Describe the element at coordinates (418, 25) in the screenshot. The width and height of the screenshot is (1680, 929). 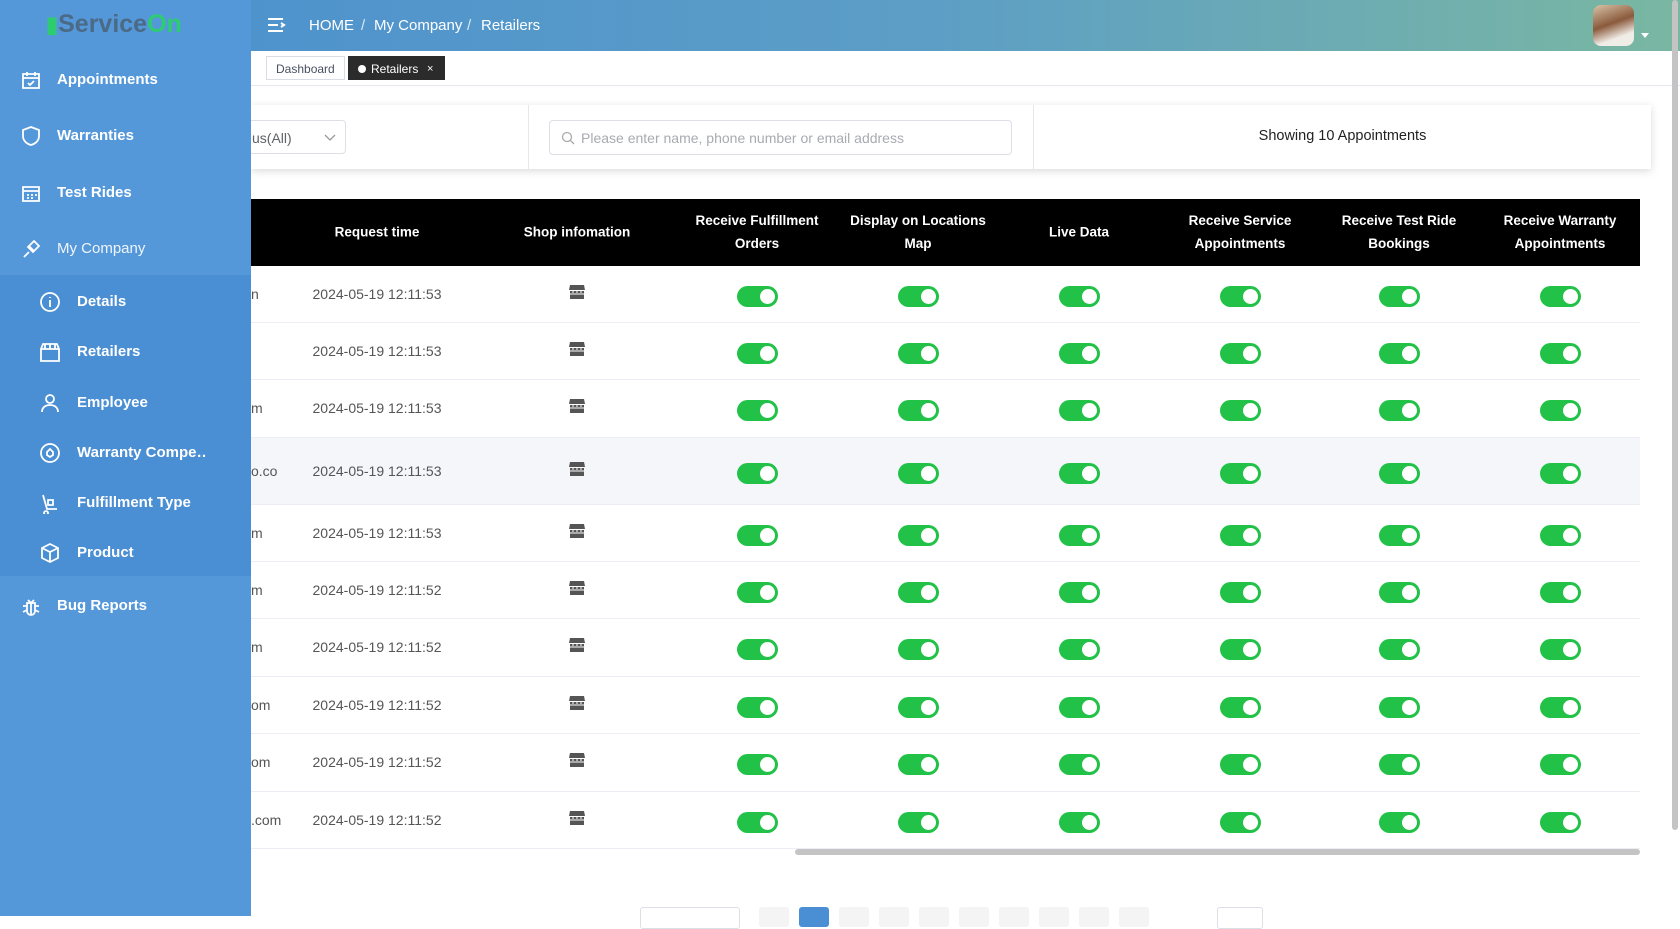
I see `breadcrumb-item: My Company` at that location.